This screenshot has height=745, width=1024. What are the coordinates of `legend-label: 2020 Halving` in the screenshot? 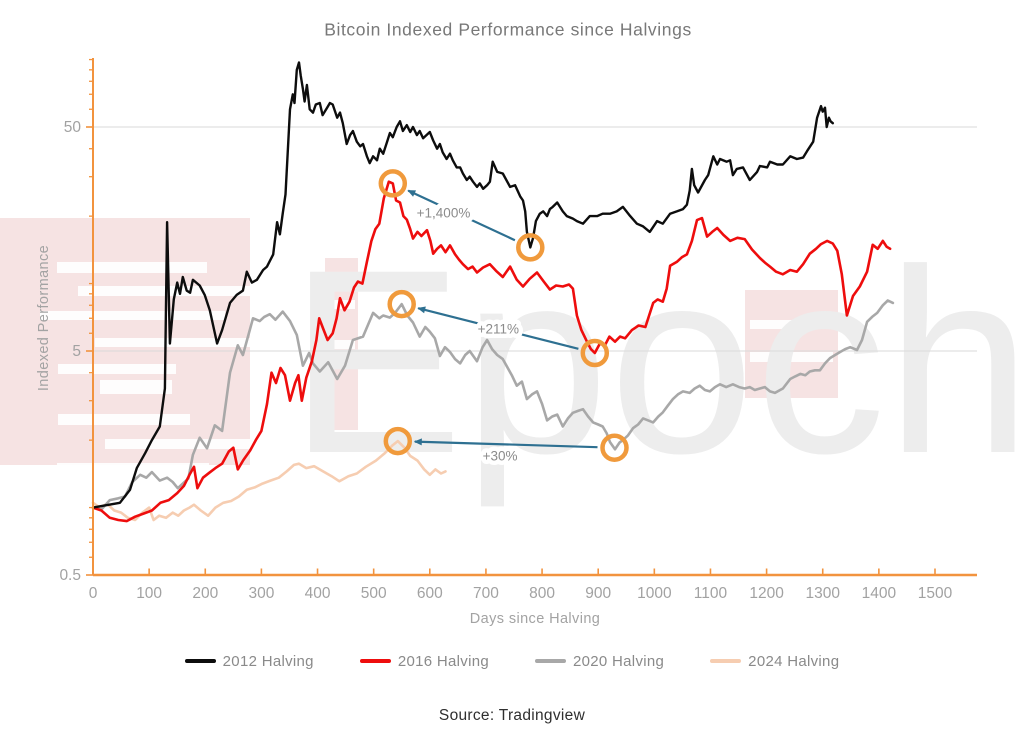 It's located at (619, 661).